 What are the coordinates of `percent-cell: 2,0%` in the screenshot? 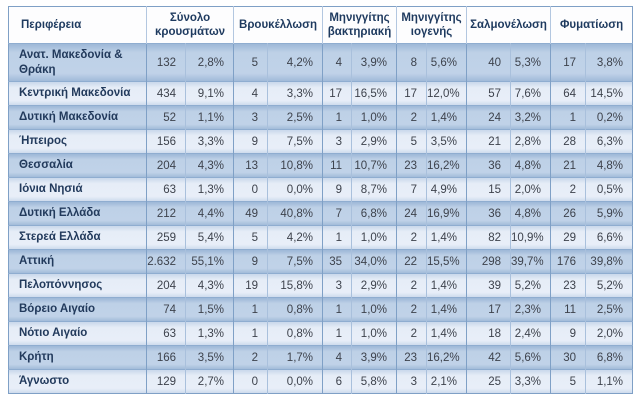 It's located at (609, 333).